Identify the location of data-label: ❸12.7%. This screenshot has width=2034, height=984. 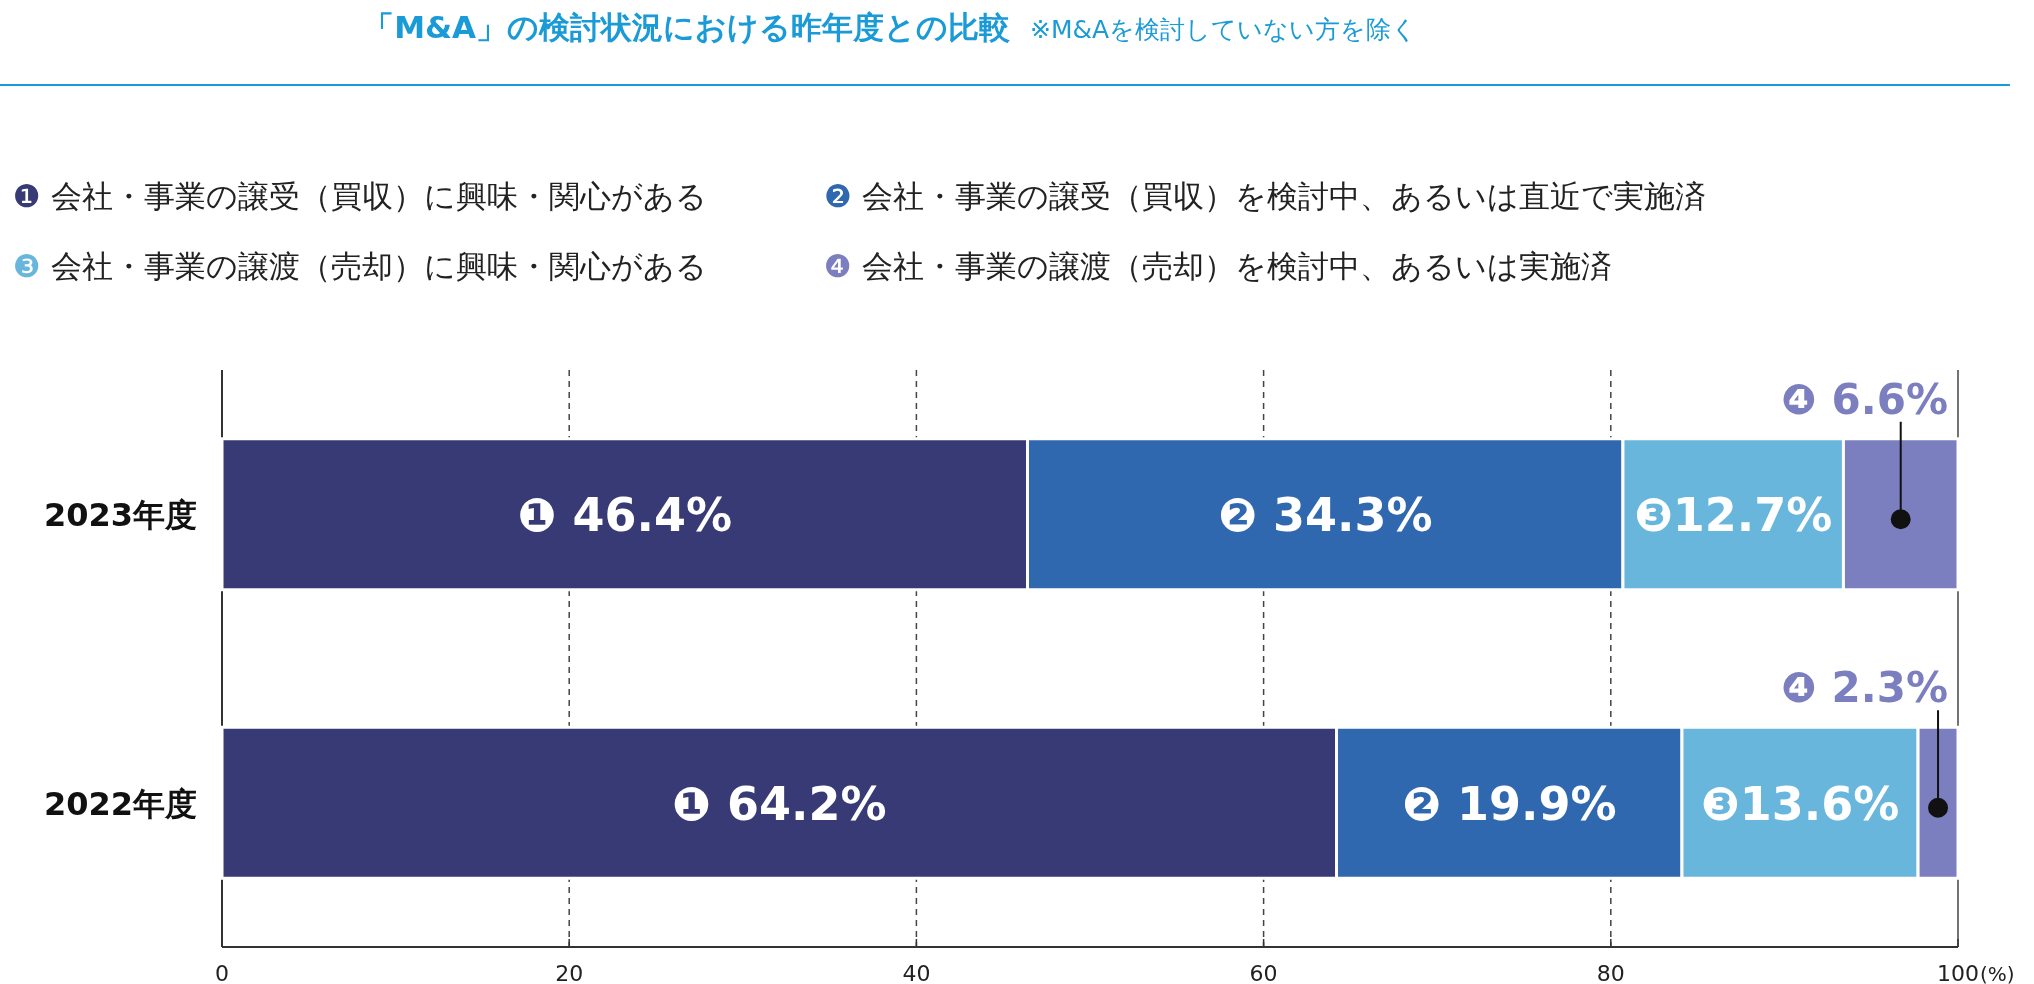
(1733, 515).